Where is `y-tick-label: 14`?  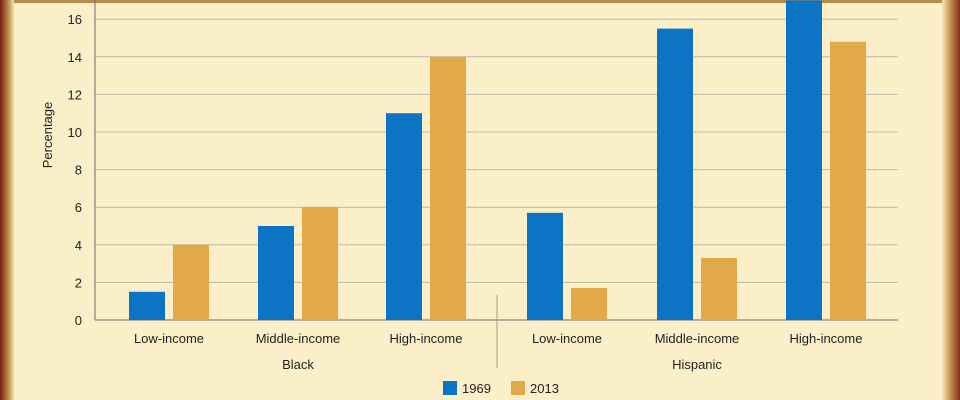 y-tick-label: 14 is located at coordinates (75, 57).